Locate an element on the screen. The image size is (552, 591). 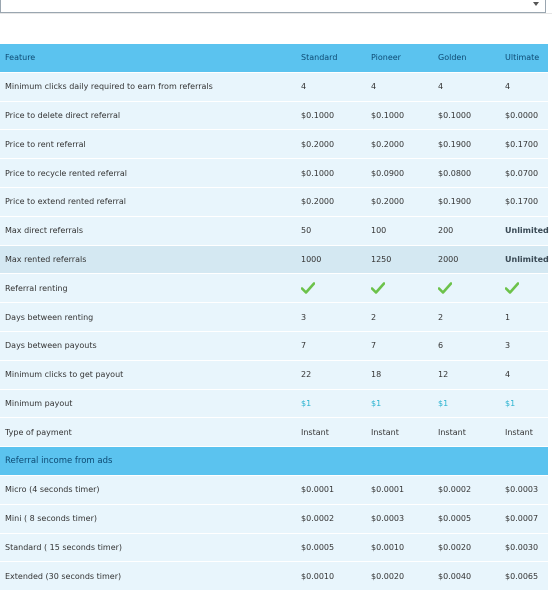
row-label: Days between payouts is located at coordinates (51, 346).